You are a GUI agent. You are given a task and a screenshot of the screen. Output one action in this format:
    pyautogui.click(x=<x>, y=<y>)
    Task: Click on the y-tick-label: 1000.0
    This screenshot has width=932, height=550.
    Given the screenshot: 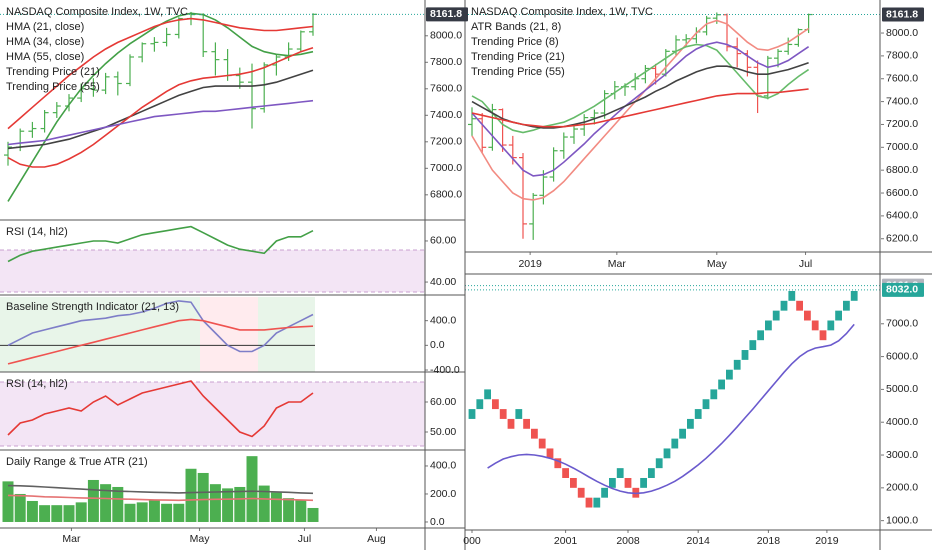 What is the action you would take?
    pyautogui.click(x=902, y=520)
    